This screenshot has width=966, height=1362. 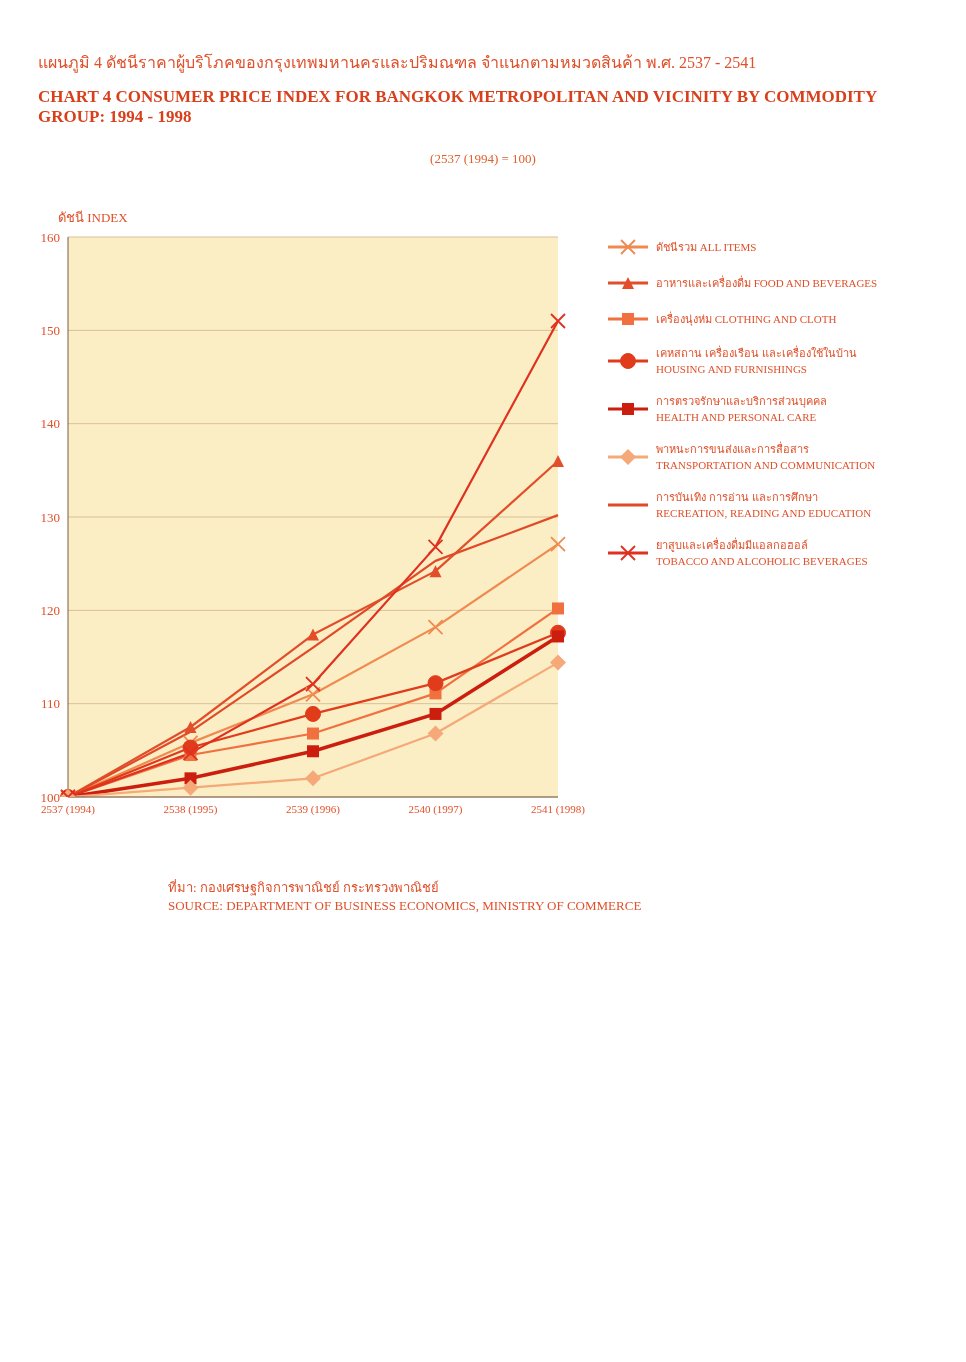 What do you see at coordinates (458, 107) in the screenshot?
I see `chart-subtitle: CHART 4 CONSUMER PRICE INDEX FOR BANGKOK METROPOLITAN AND VICINITY BY COMMODITY GROUP: 1994 - 1998` at bounding box center [458, 107].